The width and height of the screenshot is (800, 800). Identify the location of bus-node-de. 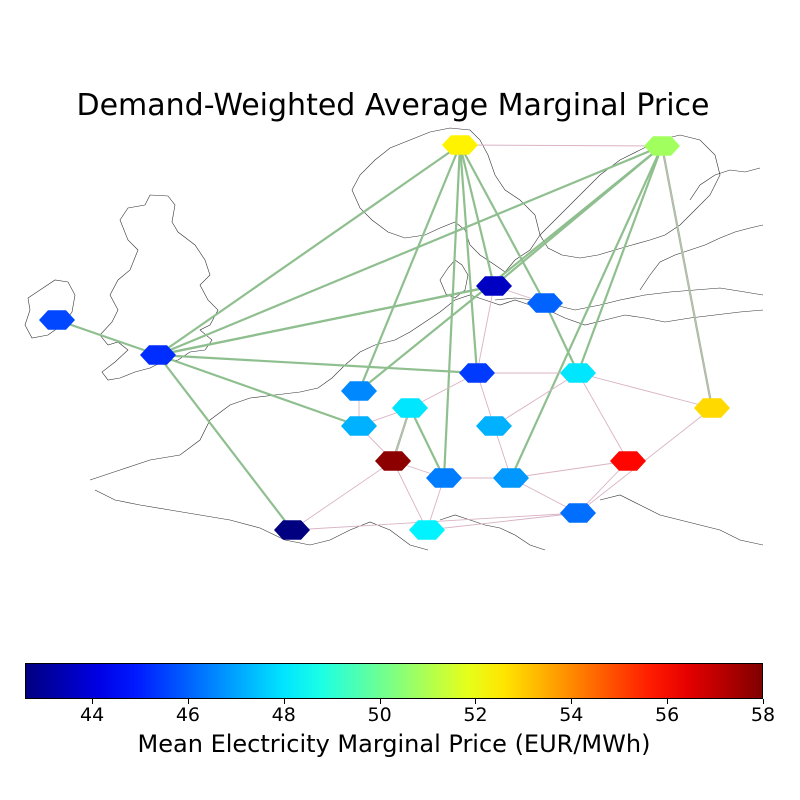
(477, 373).